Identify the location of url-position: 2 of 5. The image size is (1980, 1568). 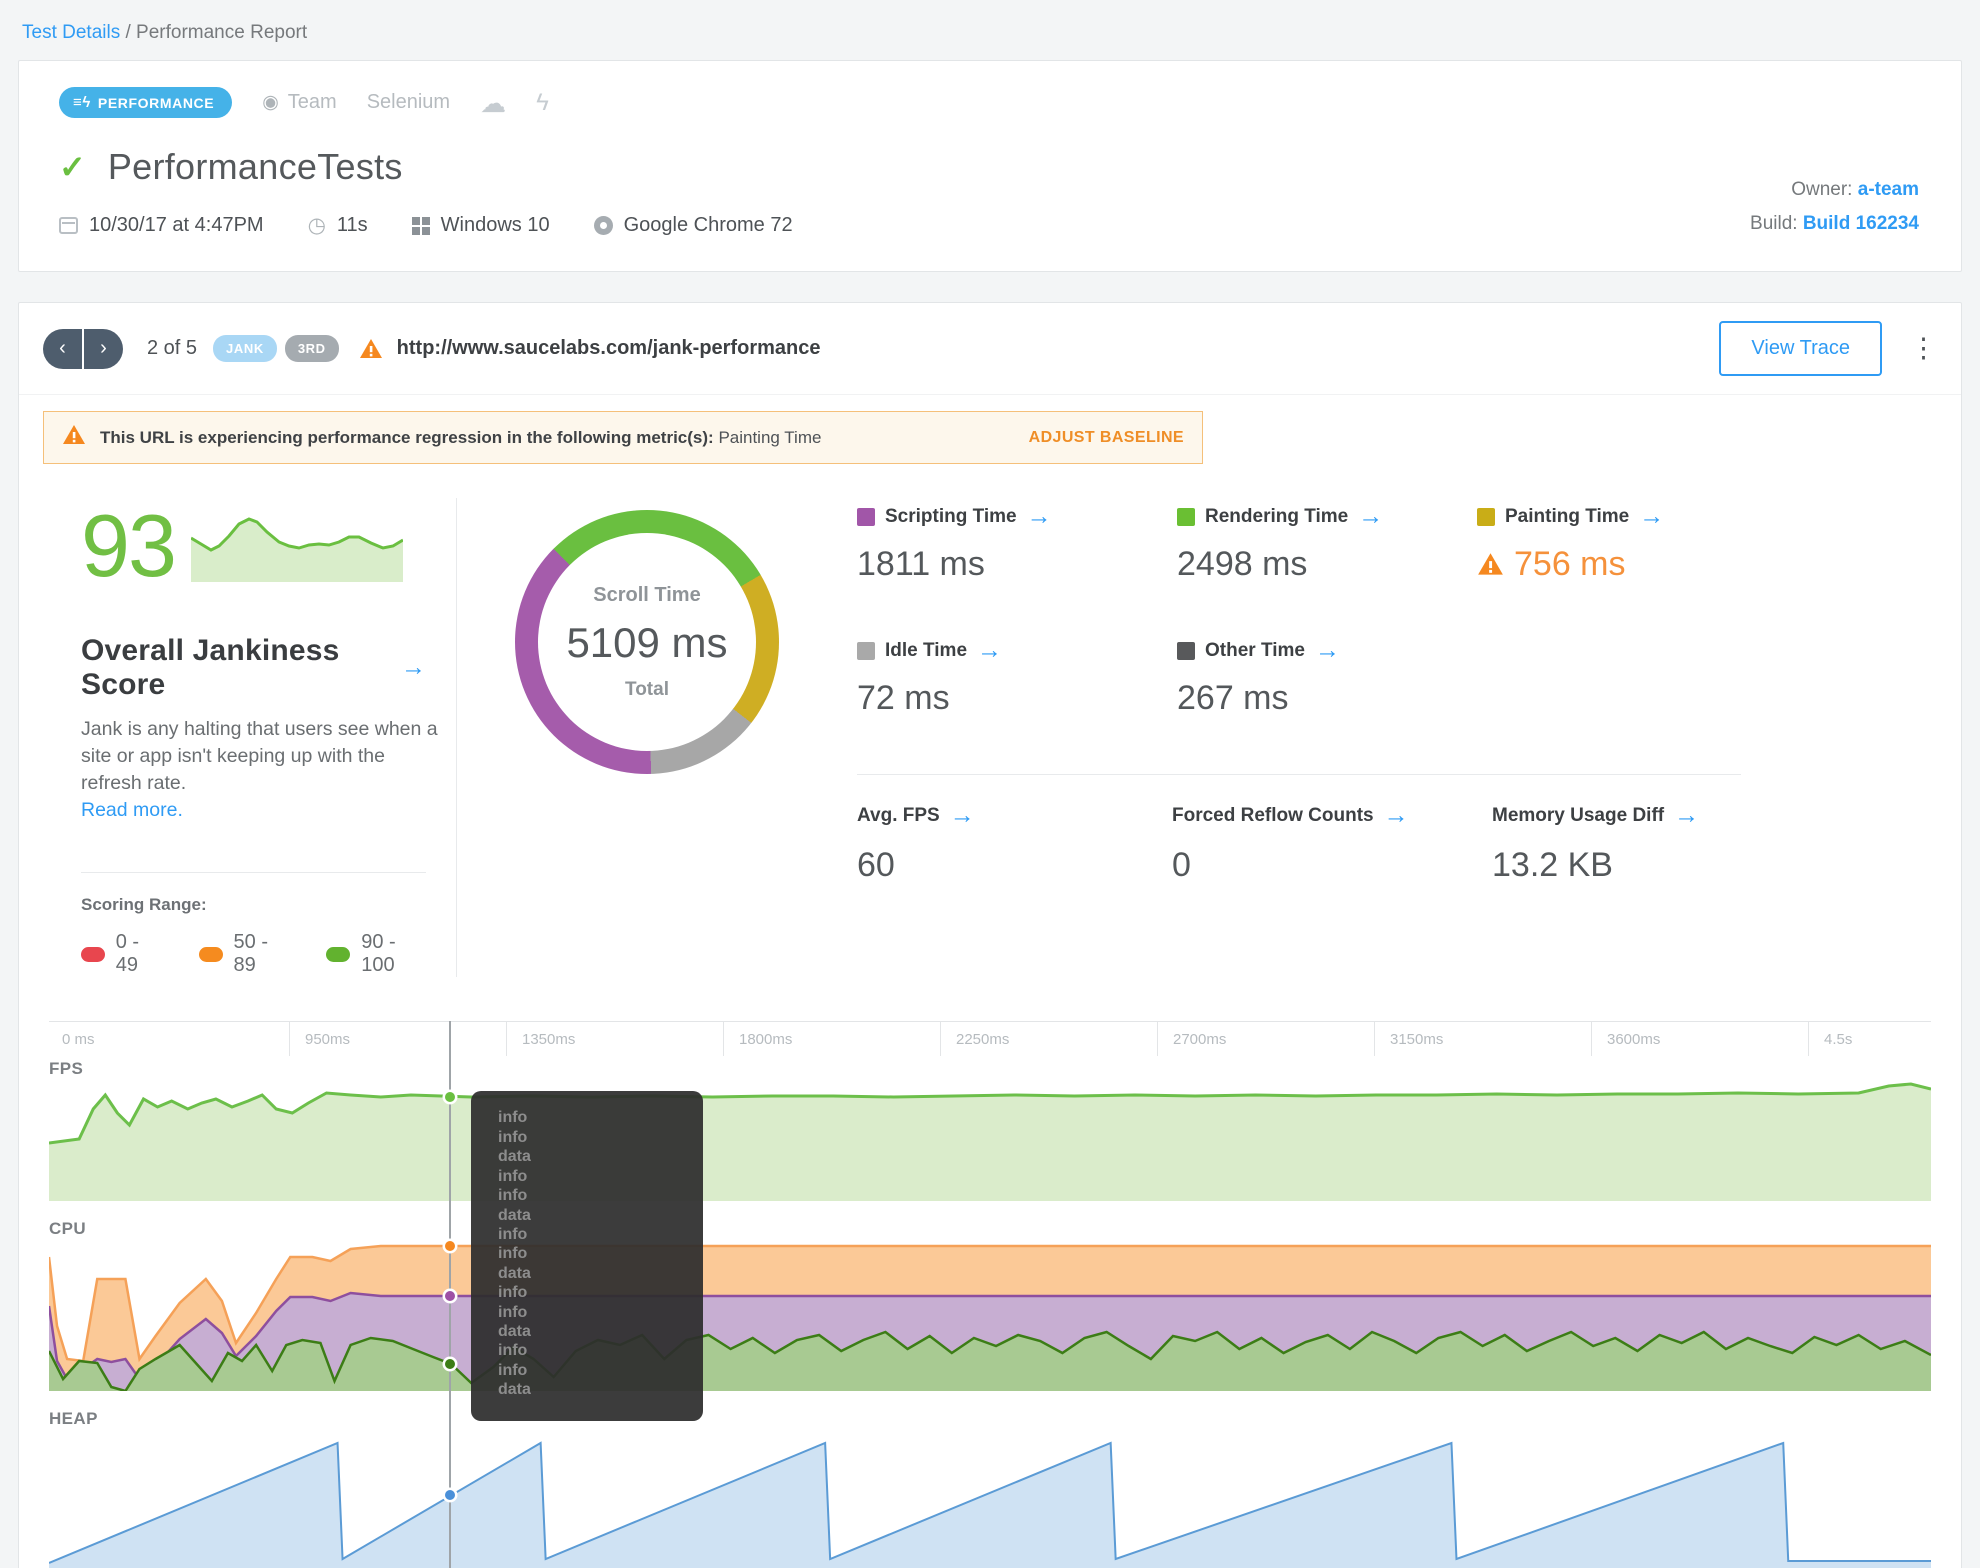
(172, 348).